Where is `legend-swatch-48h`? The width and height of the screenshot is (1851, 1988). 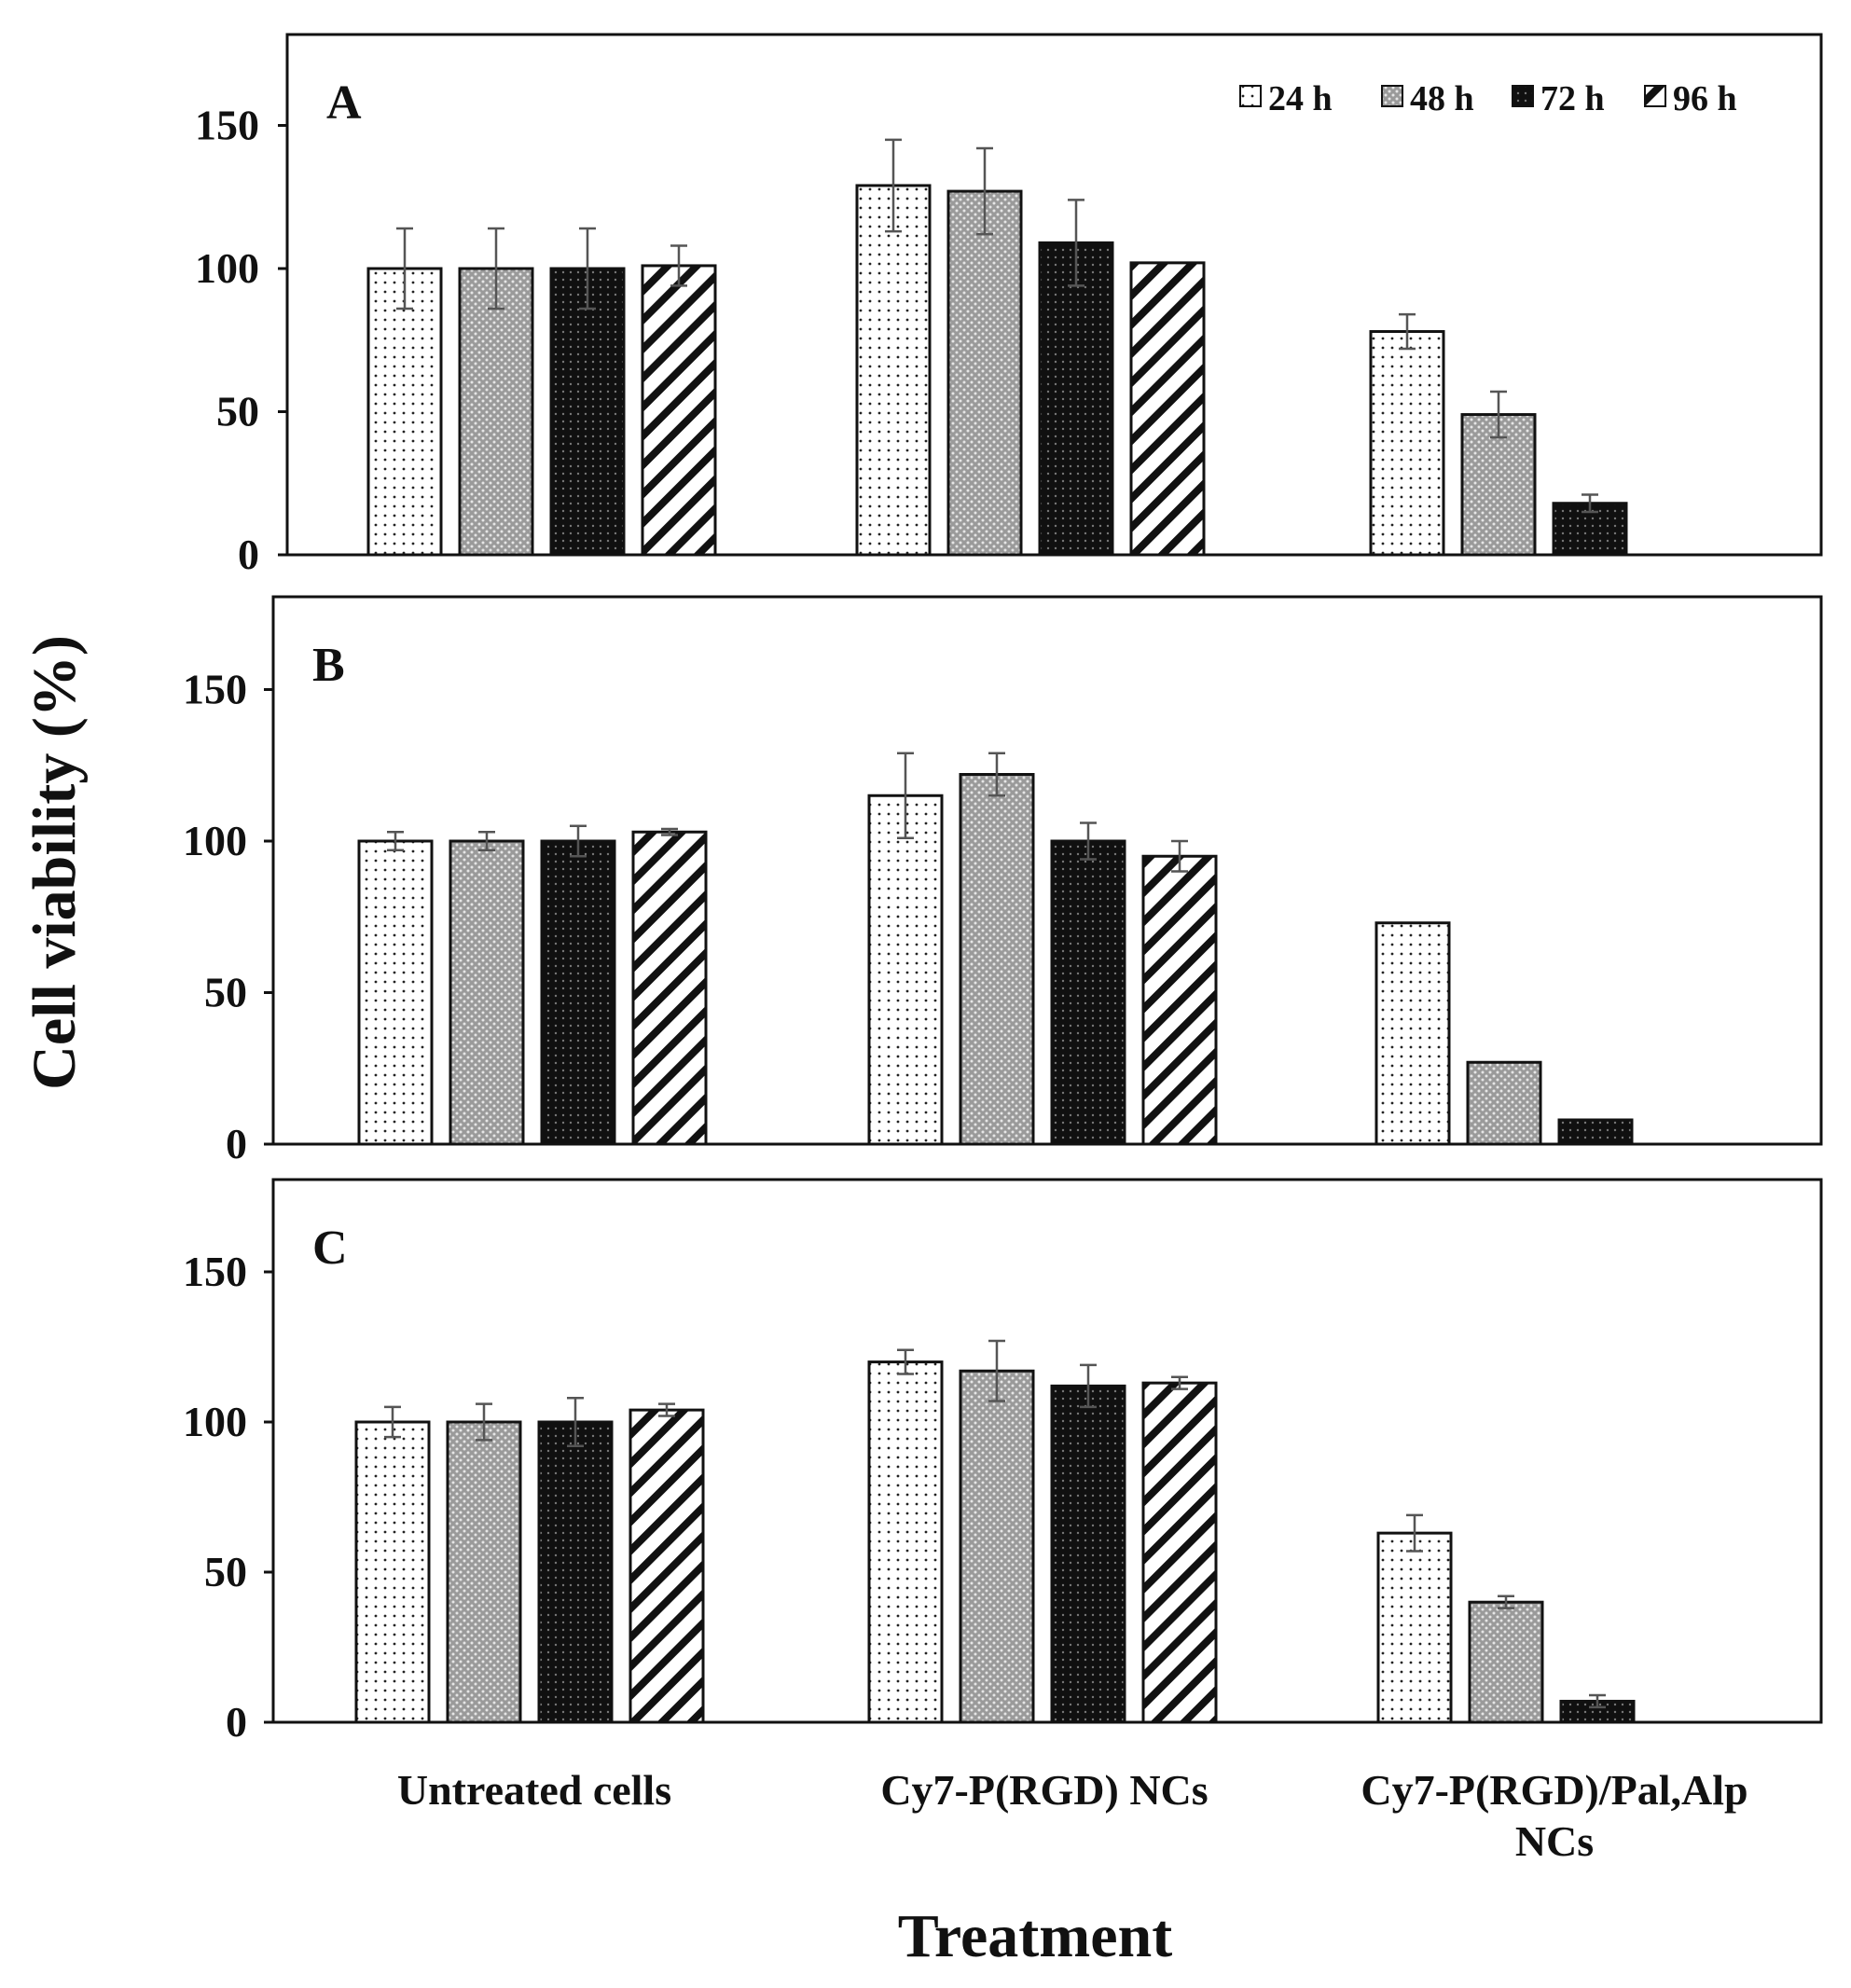 legend-swatch-48h is located at coordinates (1392, 96).